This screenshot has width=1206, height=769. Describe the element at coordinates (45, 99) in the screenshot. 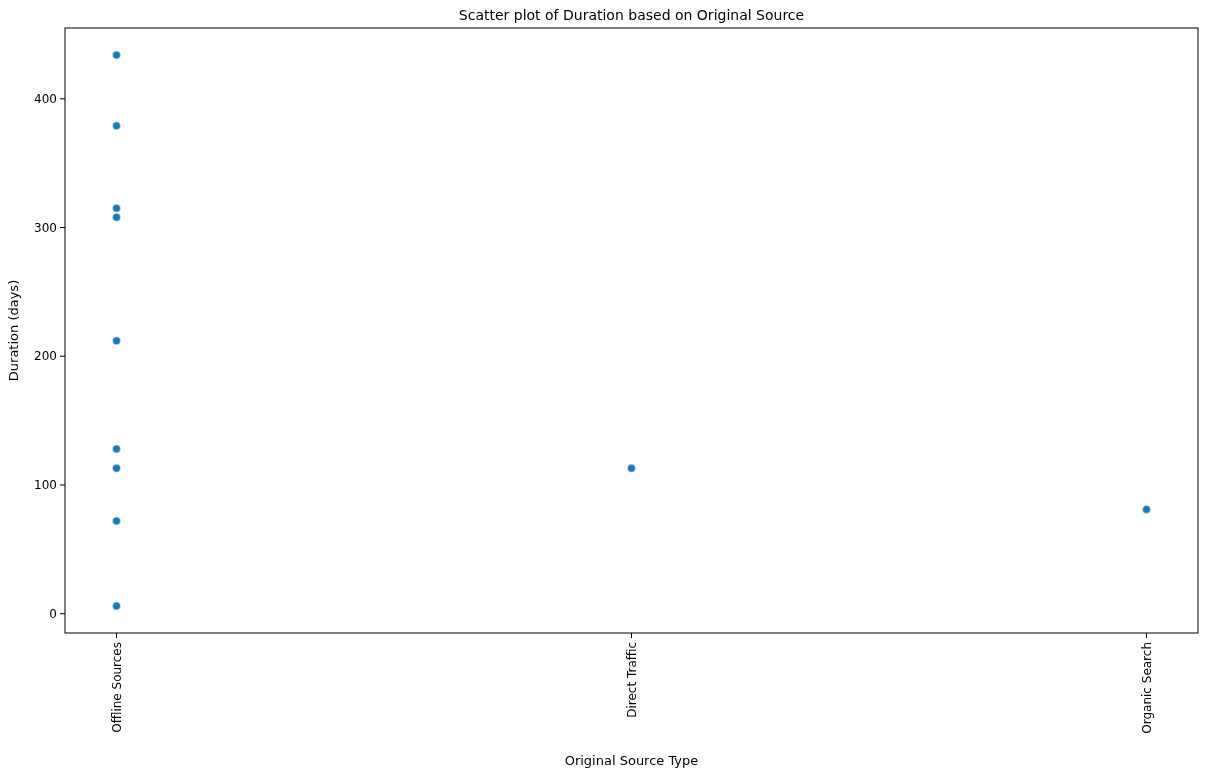

I see `y-tick-label: 400` at that location.